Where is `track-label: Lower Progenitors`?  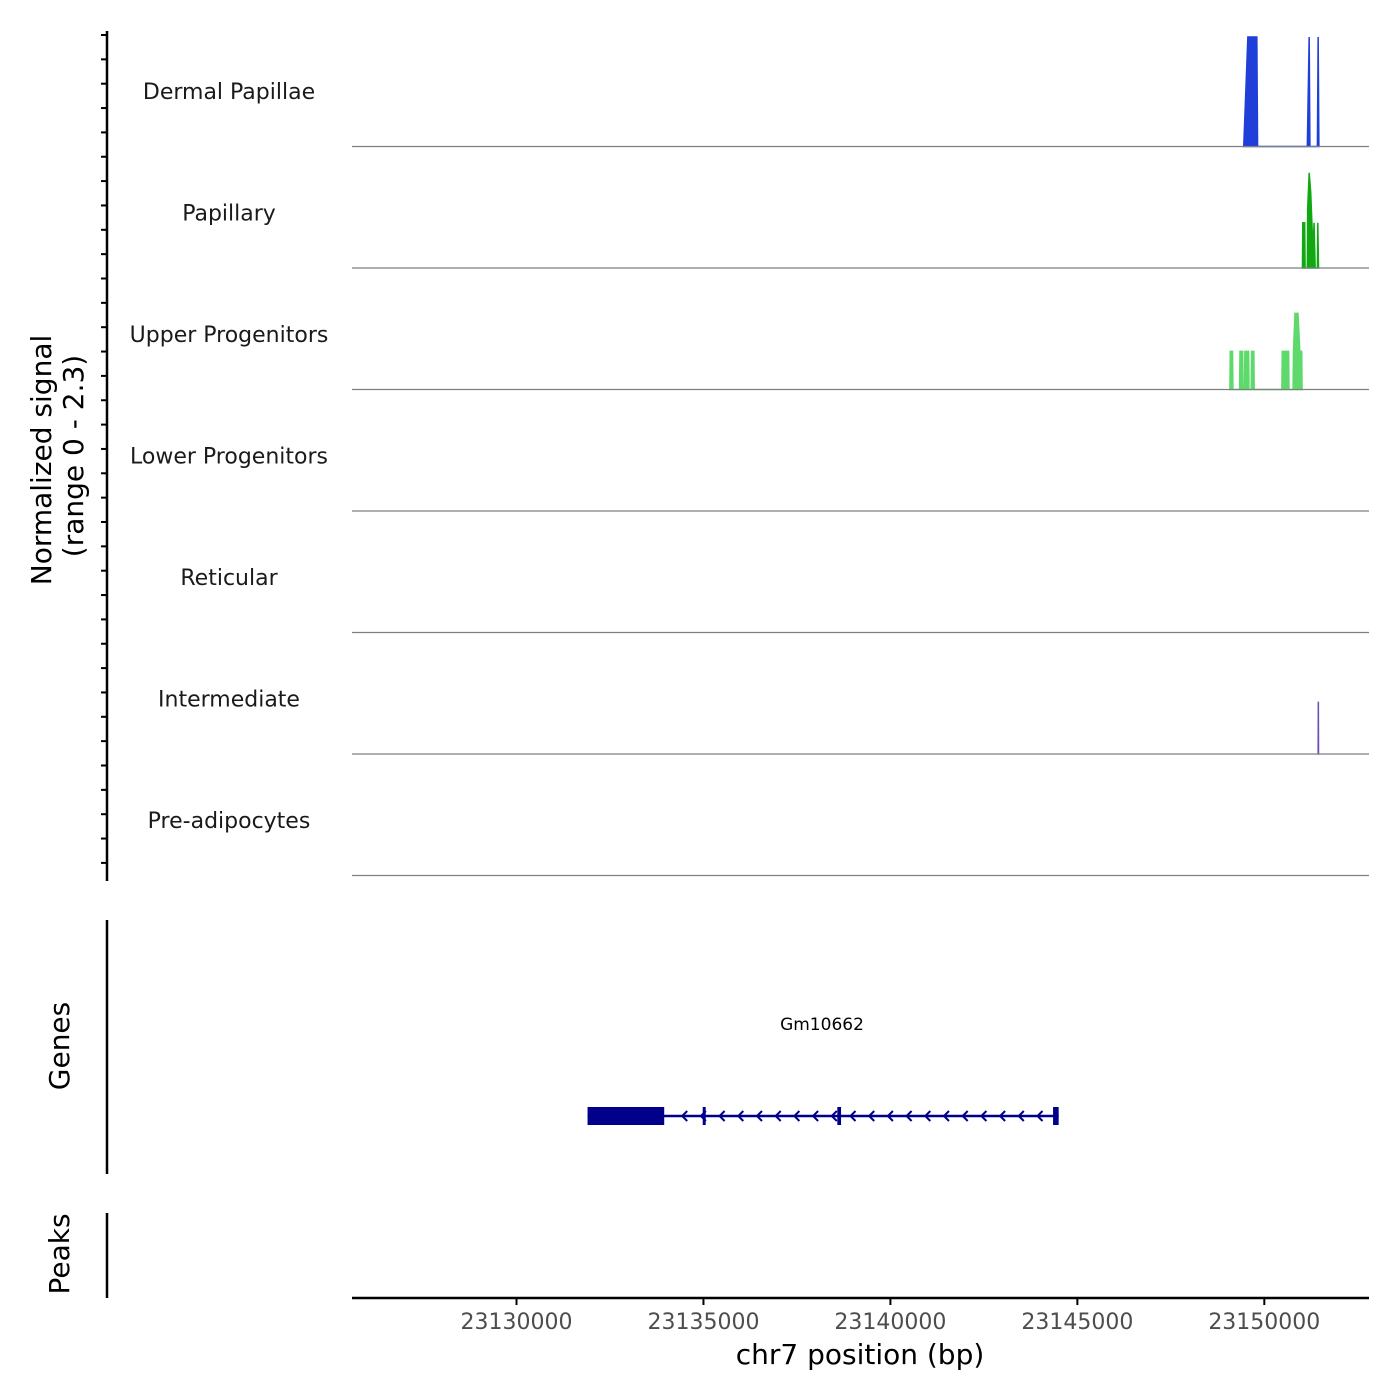 track-label: Lower Progenitors is located at coordinates (229, 457).